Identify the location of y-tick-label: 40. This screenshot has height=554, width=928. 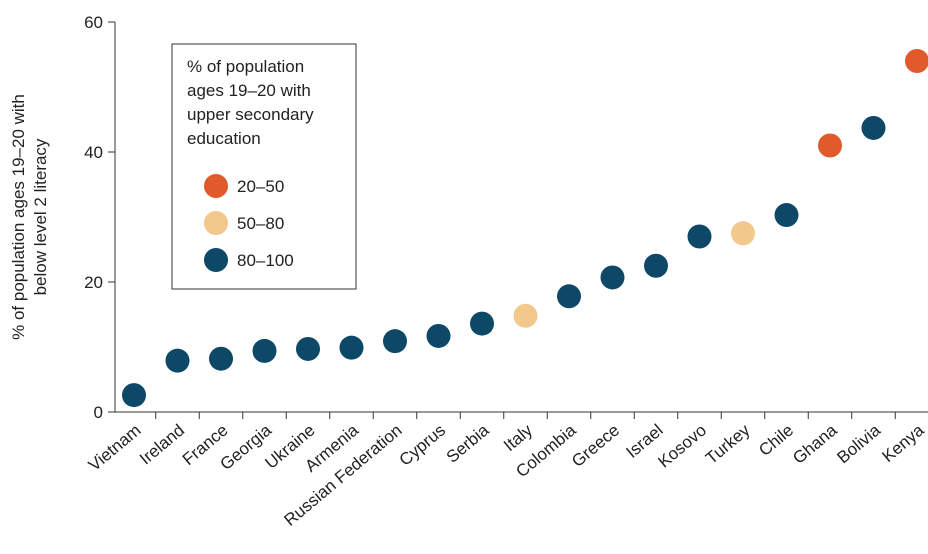
(93, 152).